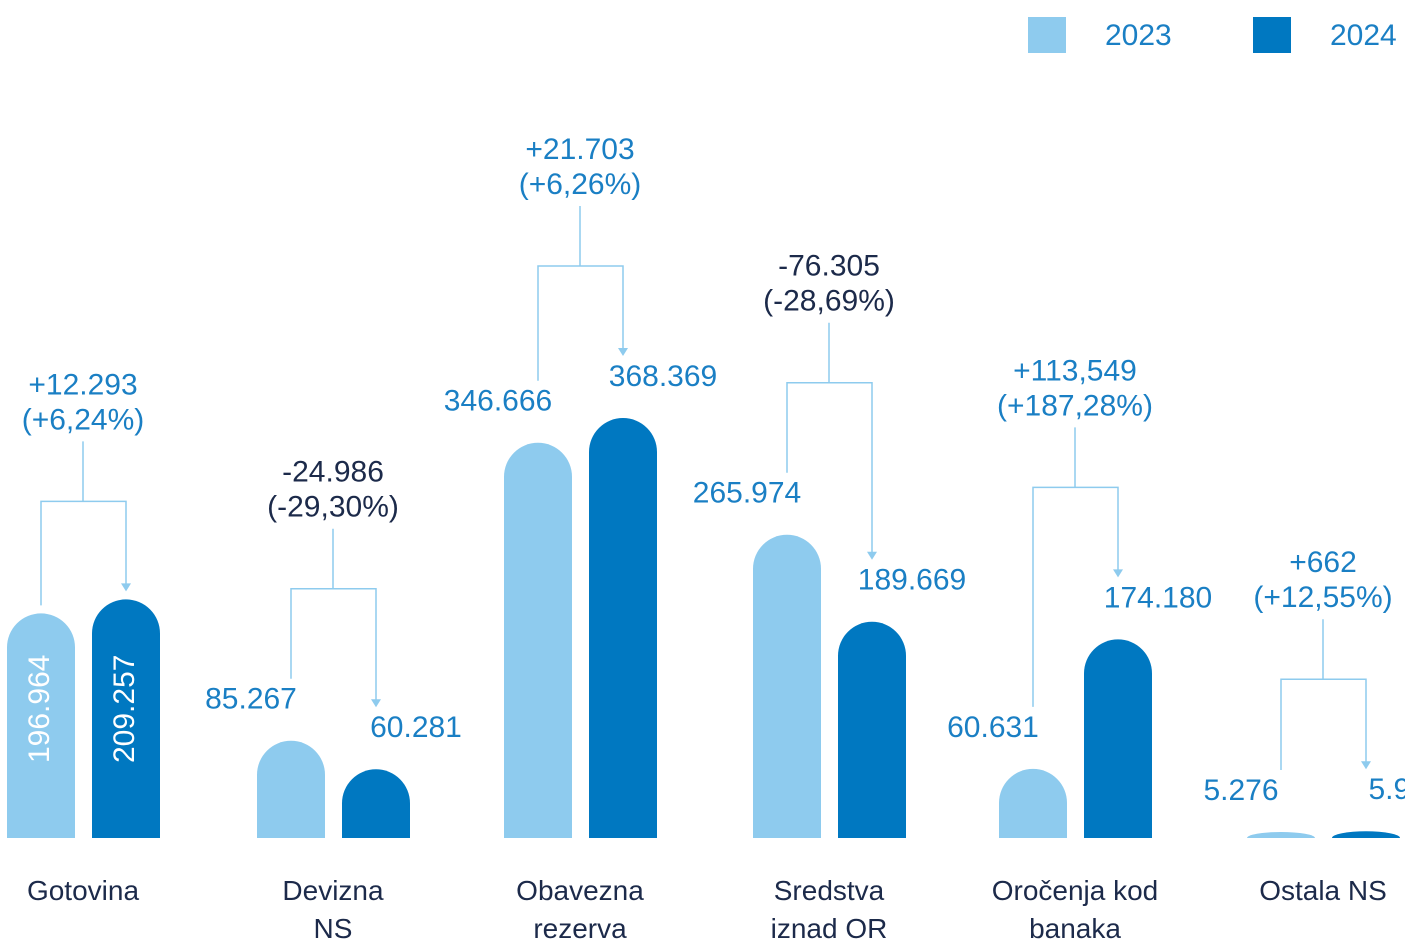 This screenshot has height=943, width=1405. I want to click on change-pct-label: (-29,30%), so click(333, 507).